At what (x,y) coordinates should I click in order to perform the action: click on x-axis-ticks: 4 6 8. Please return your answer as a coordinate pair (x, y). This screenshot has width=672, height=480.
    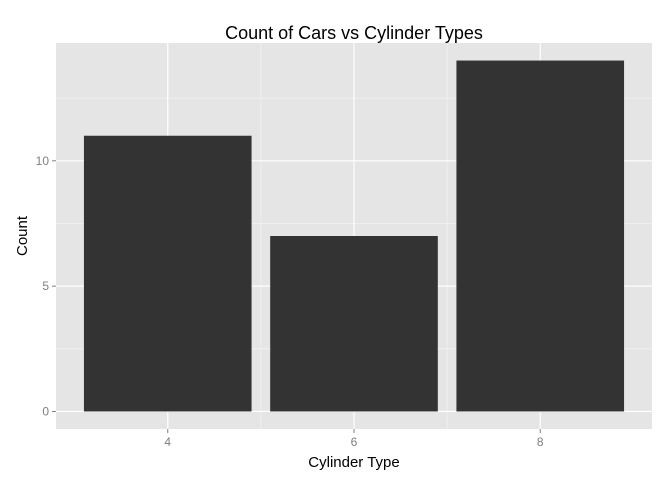
    Looking at the image, I should click on (354, 439).